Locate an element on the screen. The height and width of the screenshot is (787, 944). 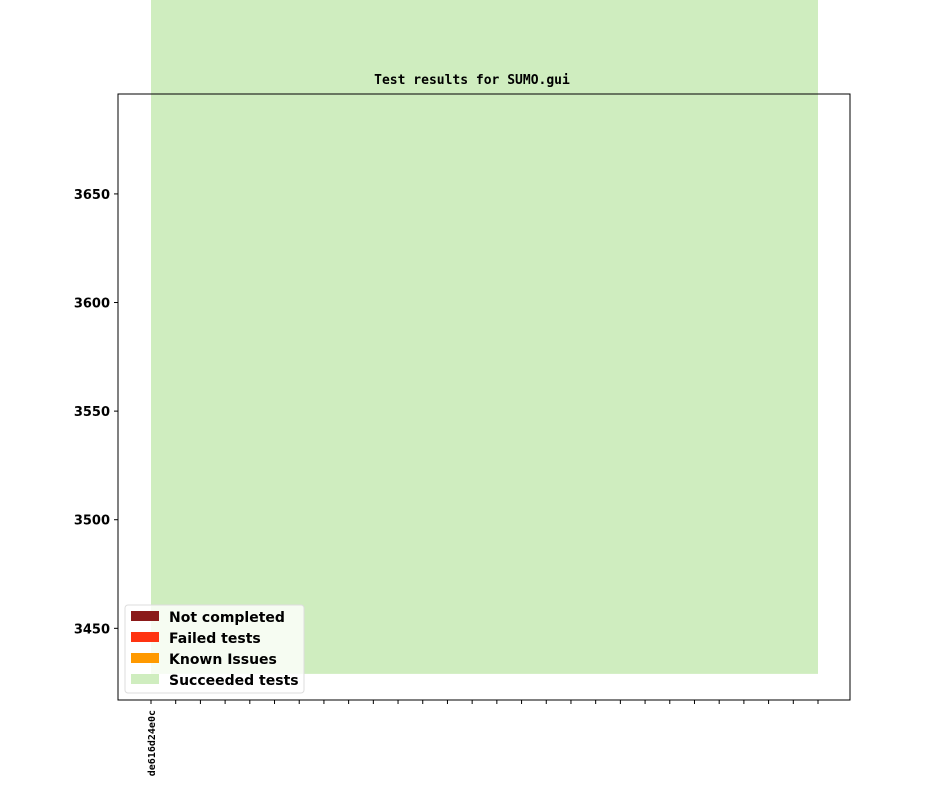
legend-label-known-issues: Known Issues is located at coordinates (223, 660).